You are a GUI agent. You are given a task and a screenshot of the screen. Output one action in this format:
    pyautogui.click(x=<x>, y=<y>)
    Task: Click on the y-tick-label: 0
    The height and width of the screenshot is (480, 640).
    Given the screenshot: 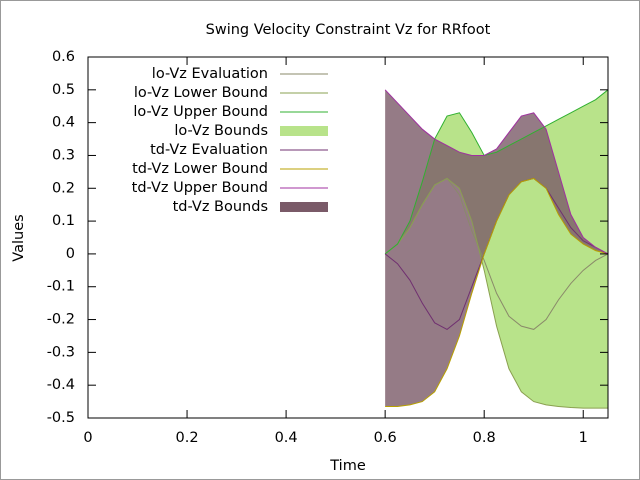 What is the action you would take?
    pyautogui.click(x=70, y=254)
    